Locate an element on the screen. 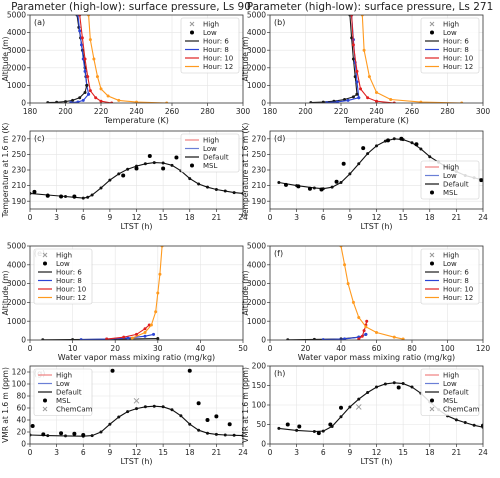 The width and height of the screenshot is (500, 478). panel-label: (d) is located at coordinates (279, 138).